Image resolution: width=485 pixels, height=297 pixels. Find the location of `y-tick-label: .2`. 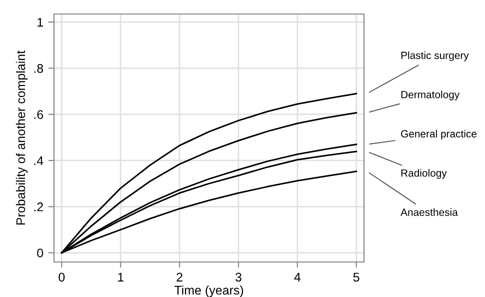

y-tick-label: .2 is located at coordinates (38, 207).